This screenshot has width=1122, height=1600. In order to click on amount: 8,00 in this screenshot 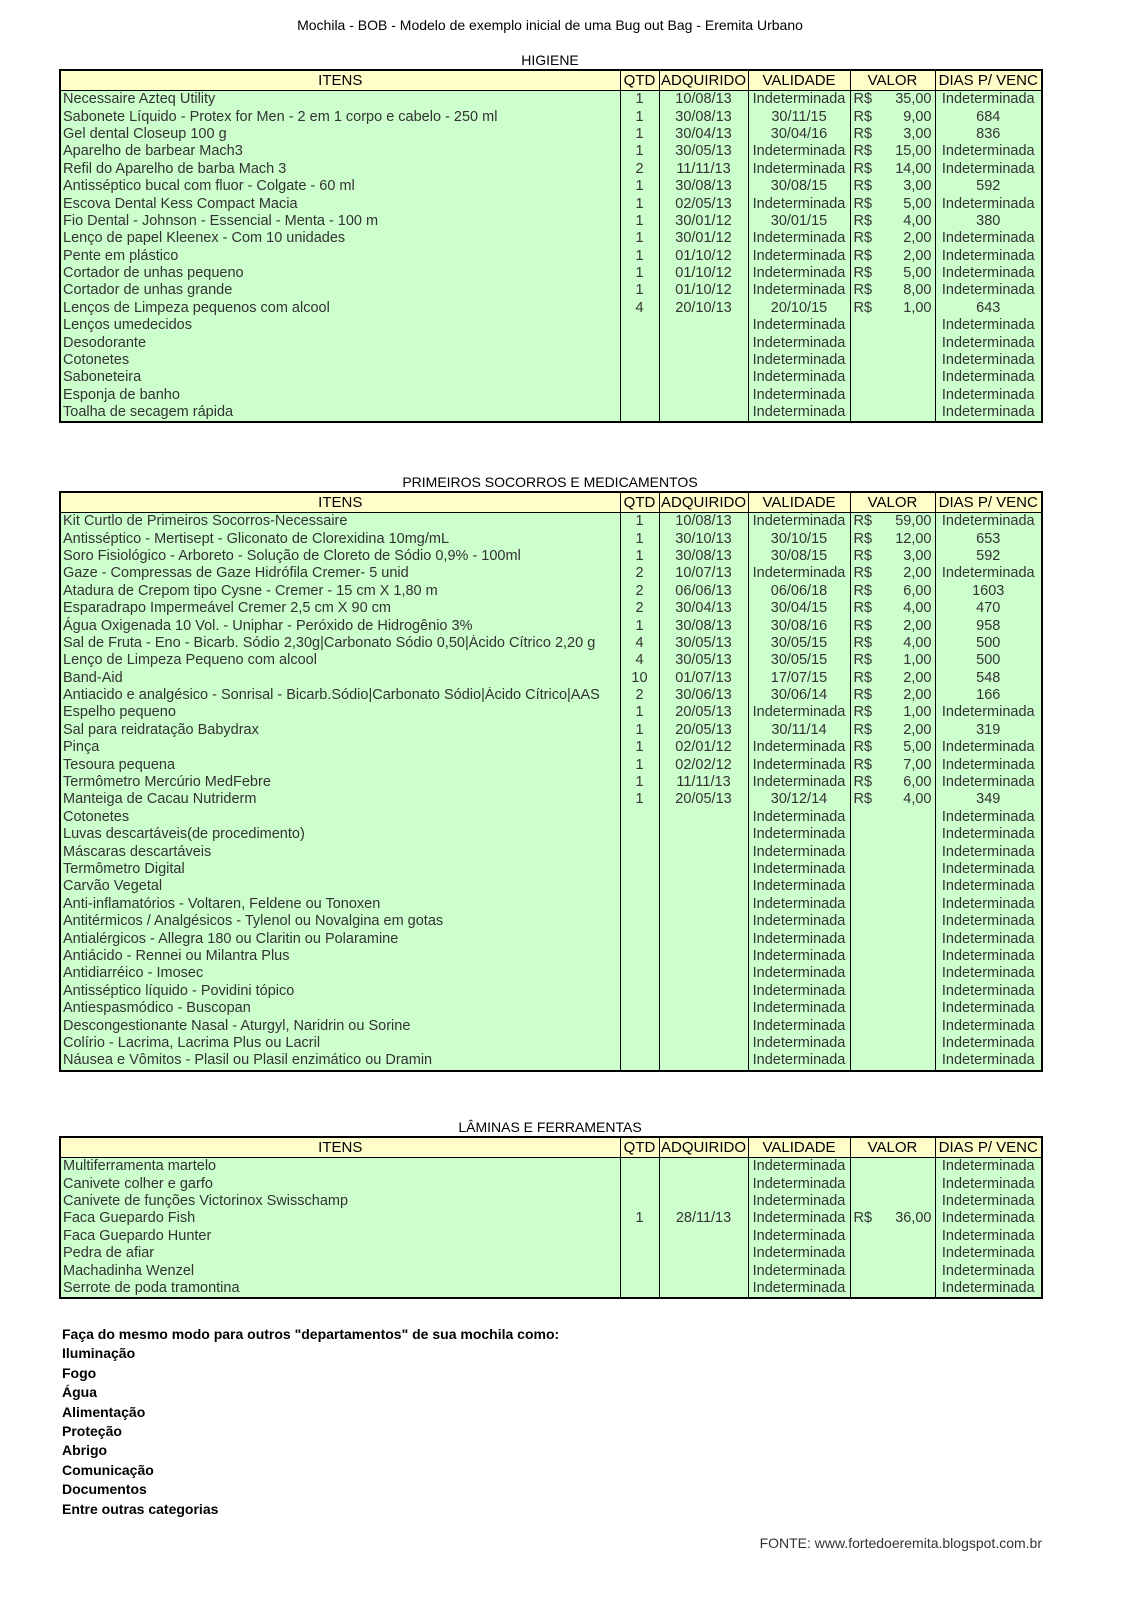, I will do `click(917, 290)`.